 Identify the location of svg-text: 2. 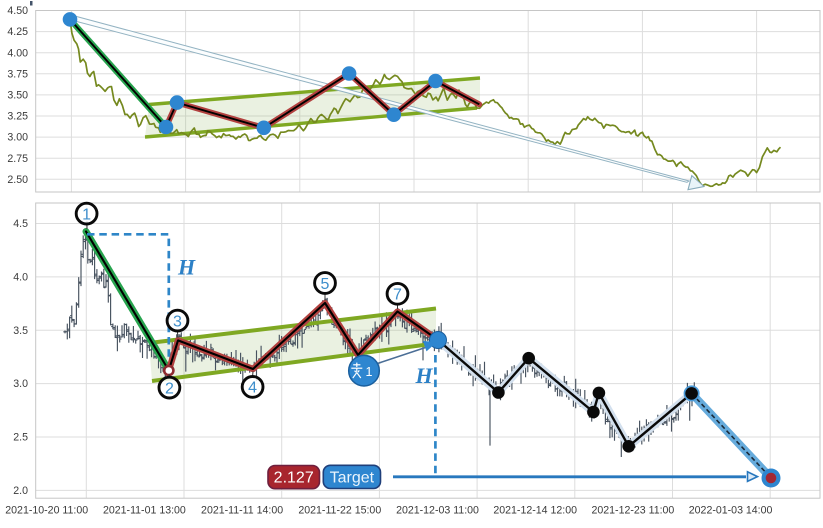
(169, 388).